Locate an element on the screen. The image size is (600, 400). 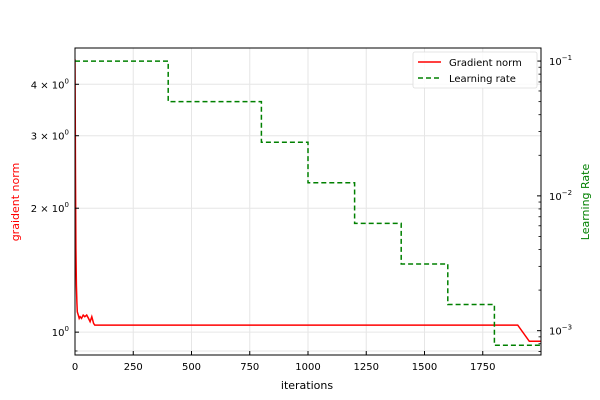
y-axis-right: 10⁻³ 10⁻² 10⁻¹ is located at coordinates (554, 203).